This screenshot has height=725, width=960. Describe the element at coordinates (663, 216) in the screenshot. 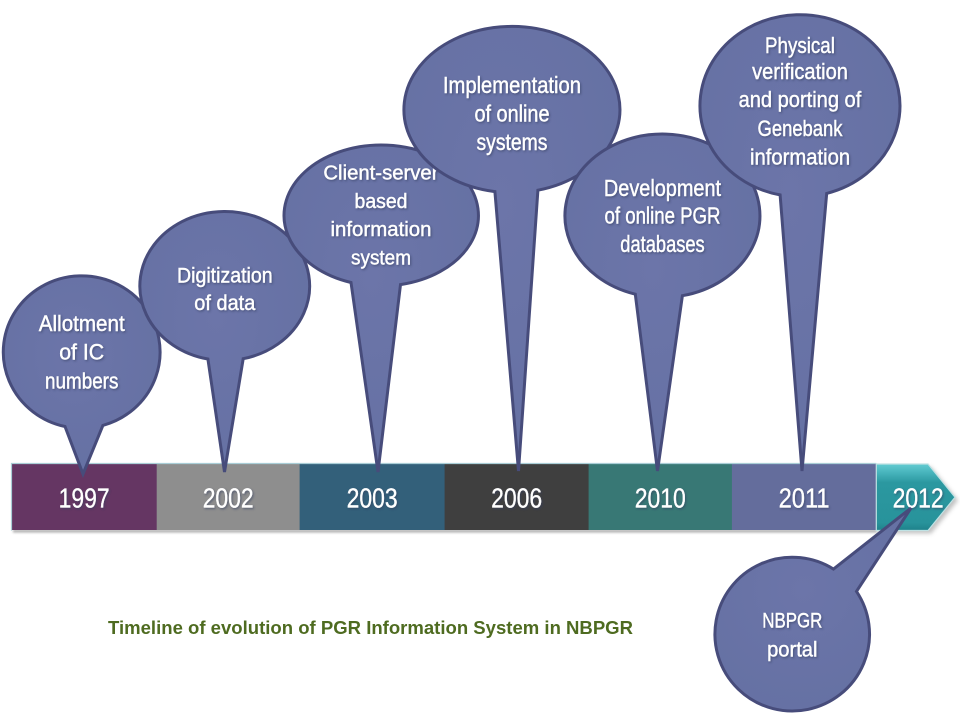

I see `svg-text: of online PGR` at that location.